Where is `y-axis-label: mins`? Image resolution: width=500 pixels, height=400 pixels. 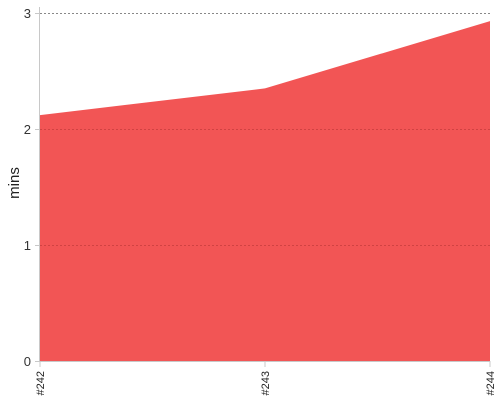
y-axis-label: mins is located at coordinates (14, 183).